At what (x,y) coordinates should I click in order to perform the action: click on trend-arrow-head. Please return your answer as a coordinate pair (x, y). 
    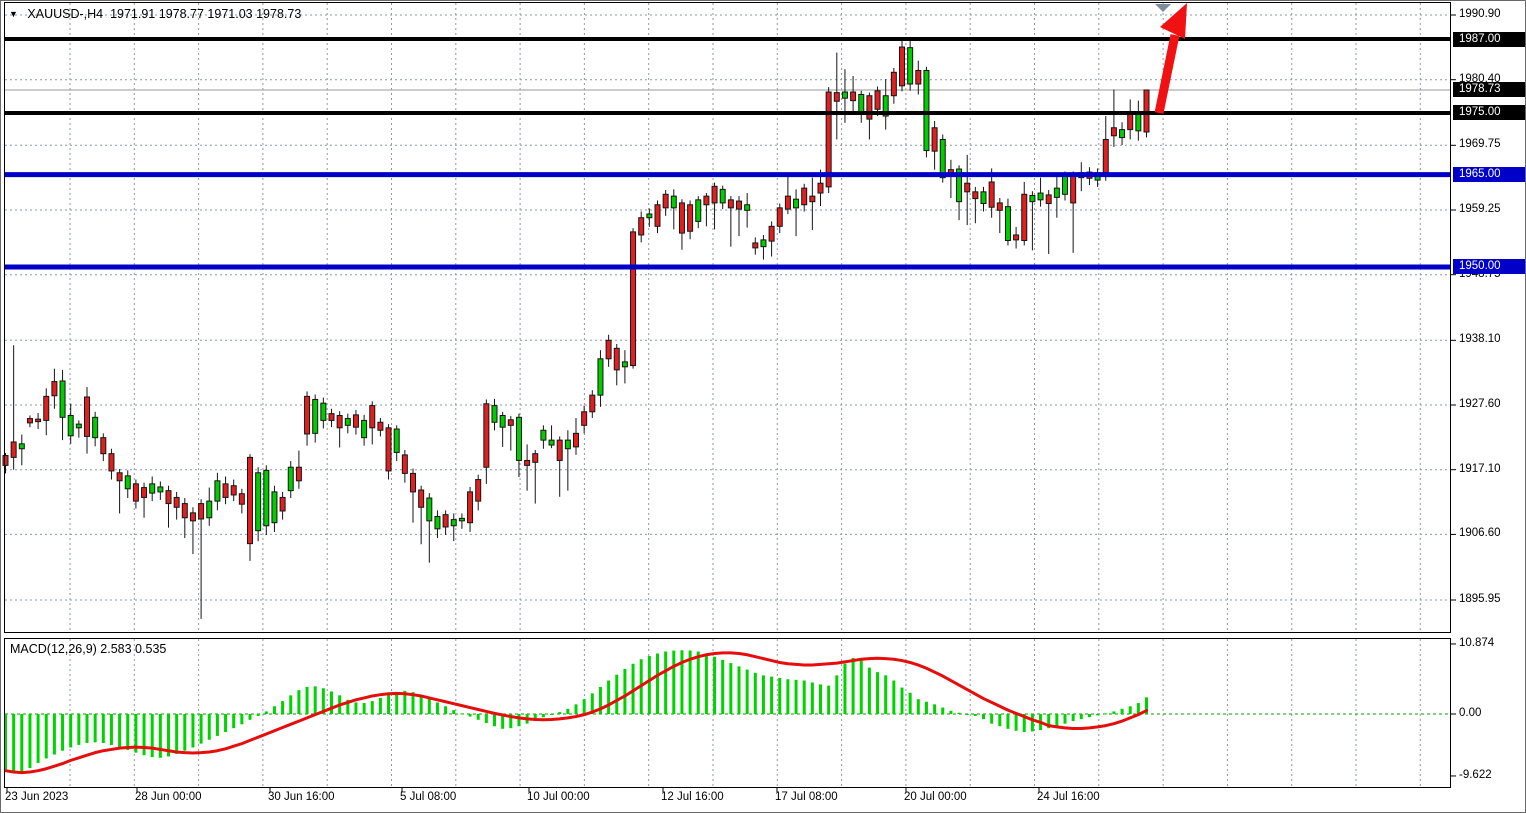
    Looking at the image, I should click on (1173, 21).